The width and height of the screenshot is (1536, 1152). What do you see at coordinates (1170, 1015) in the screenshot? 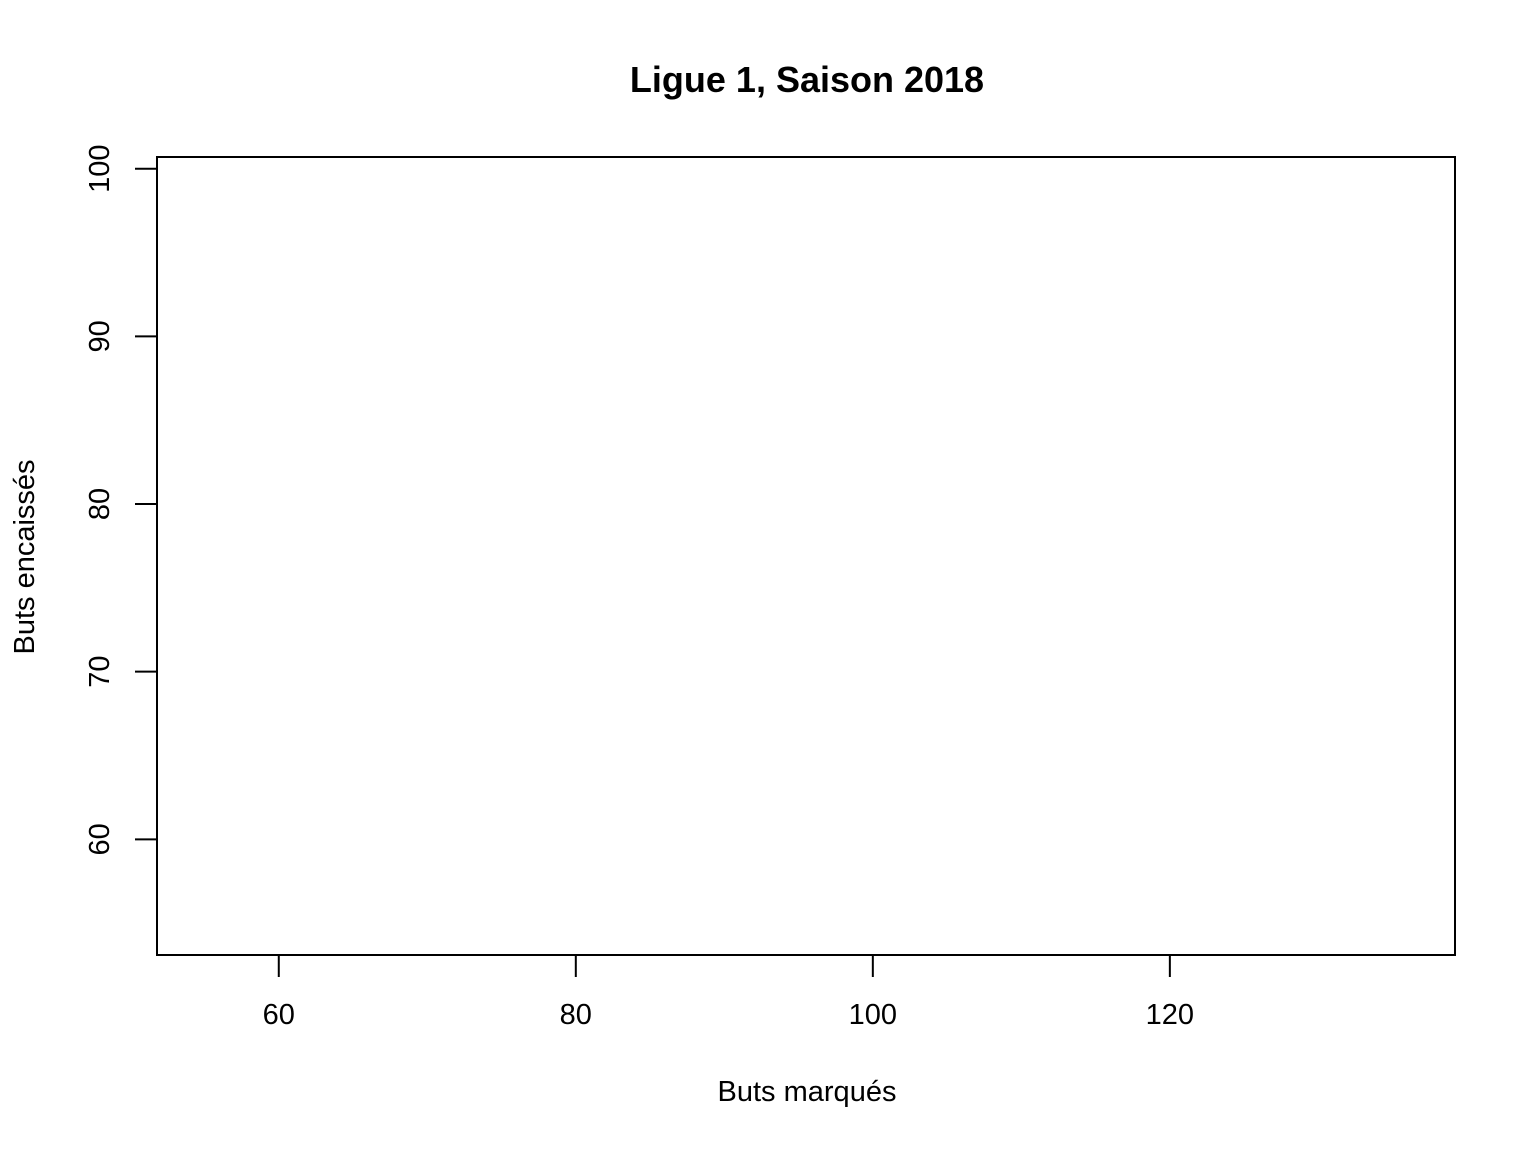
I see `x-tick-label: 120` at bounding box center [1170, 1015].